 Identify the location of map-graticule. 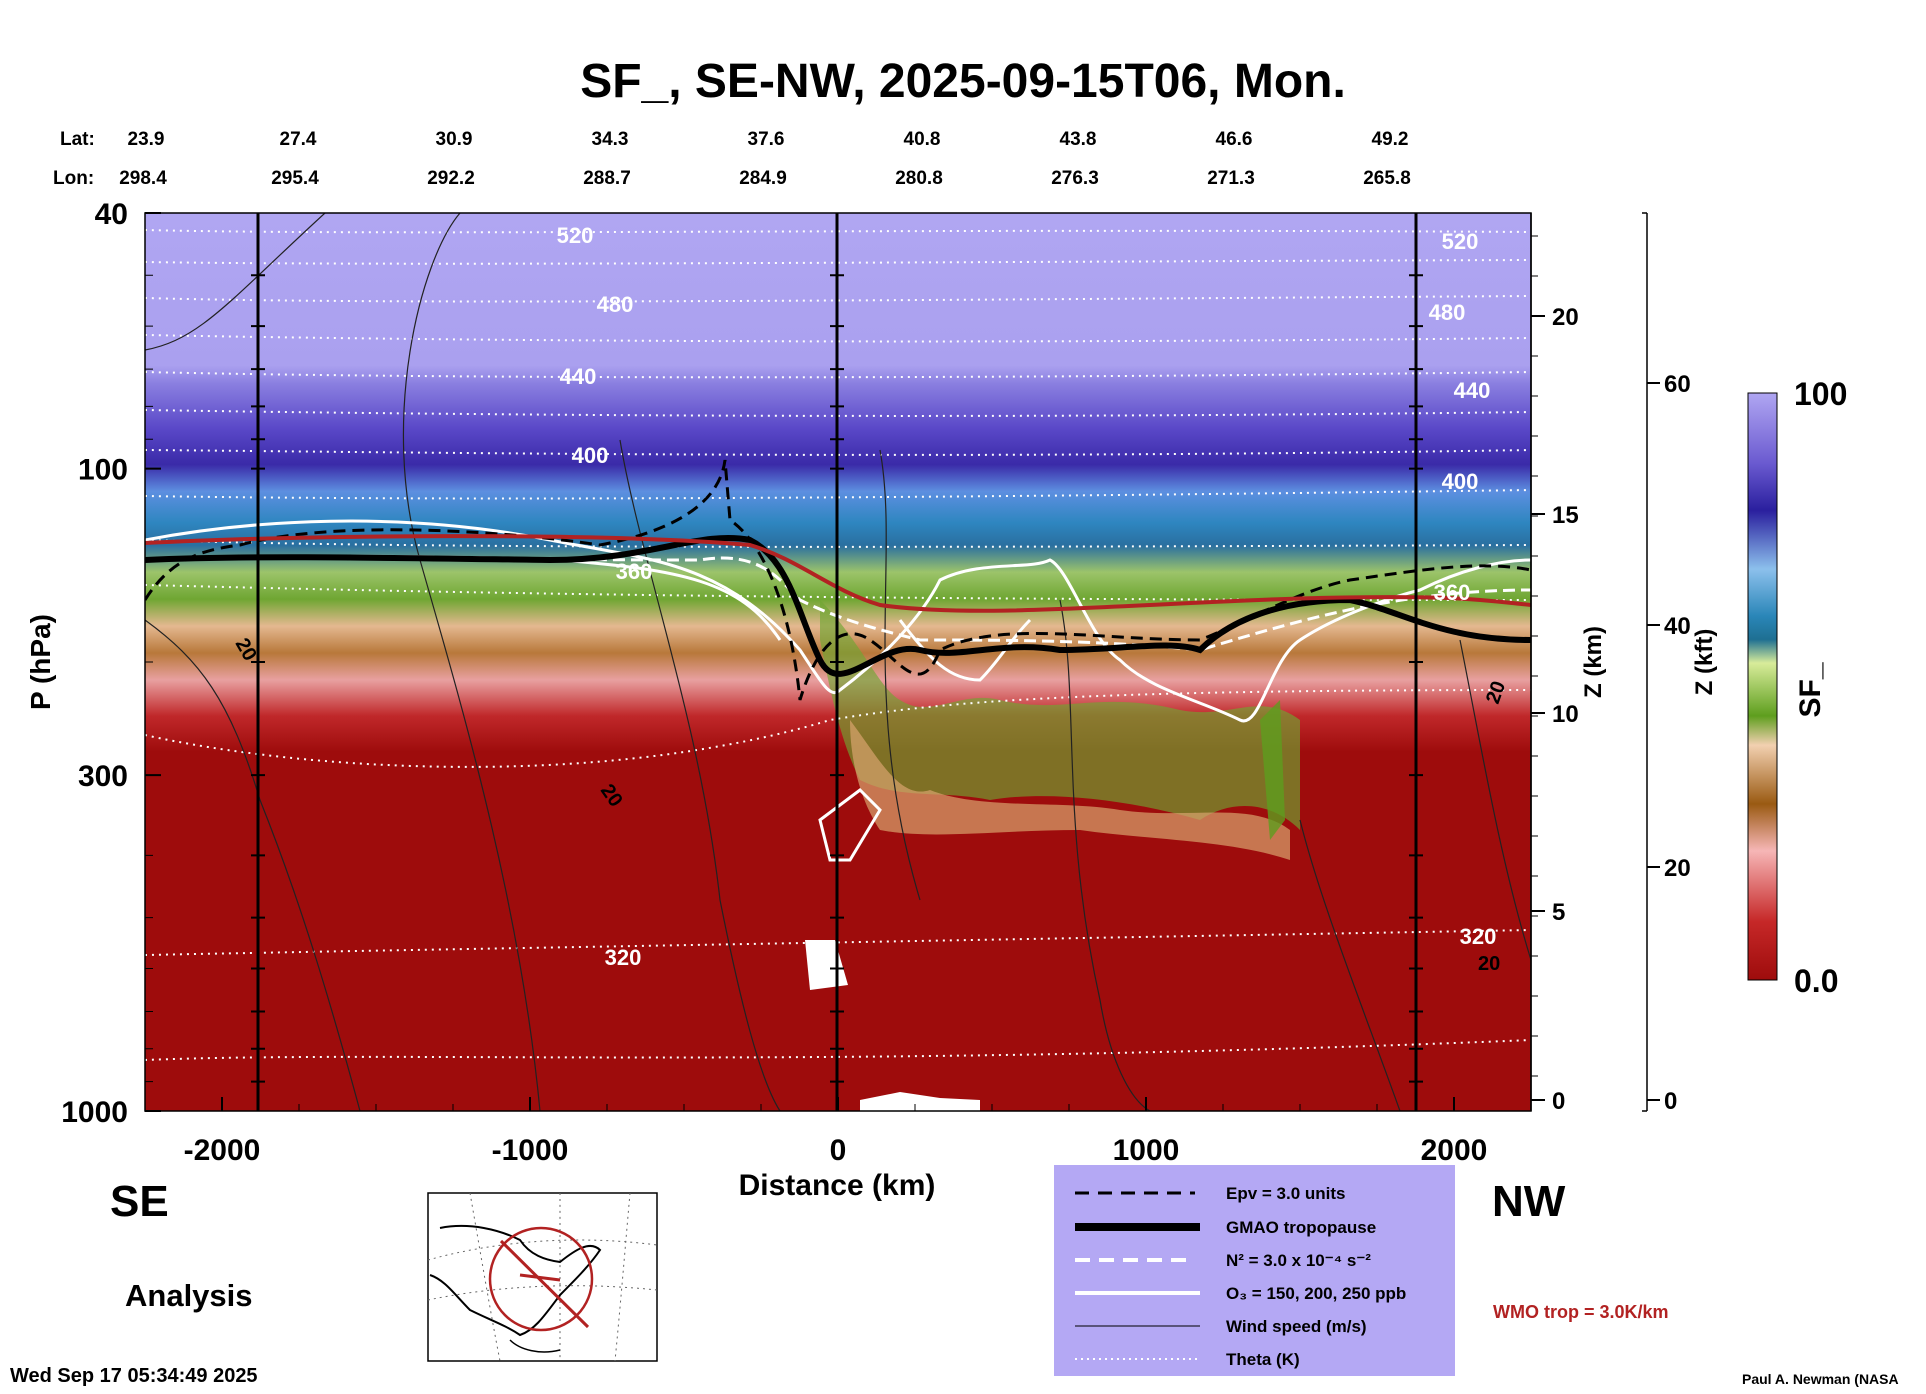
(542, 1277).